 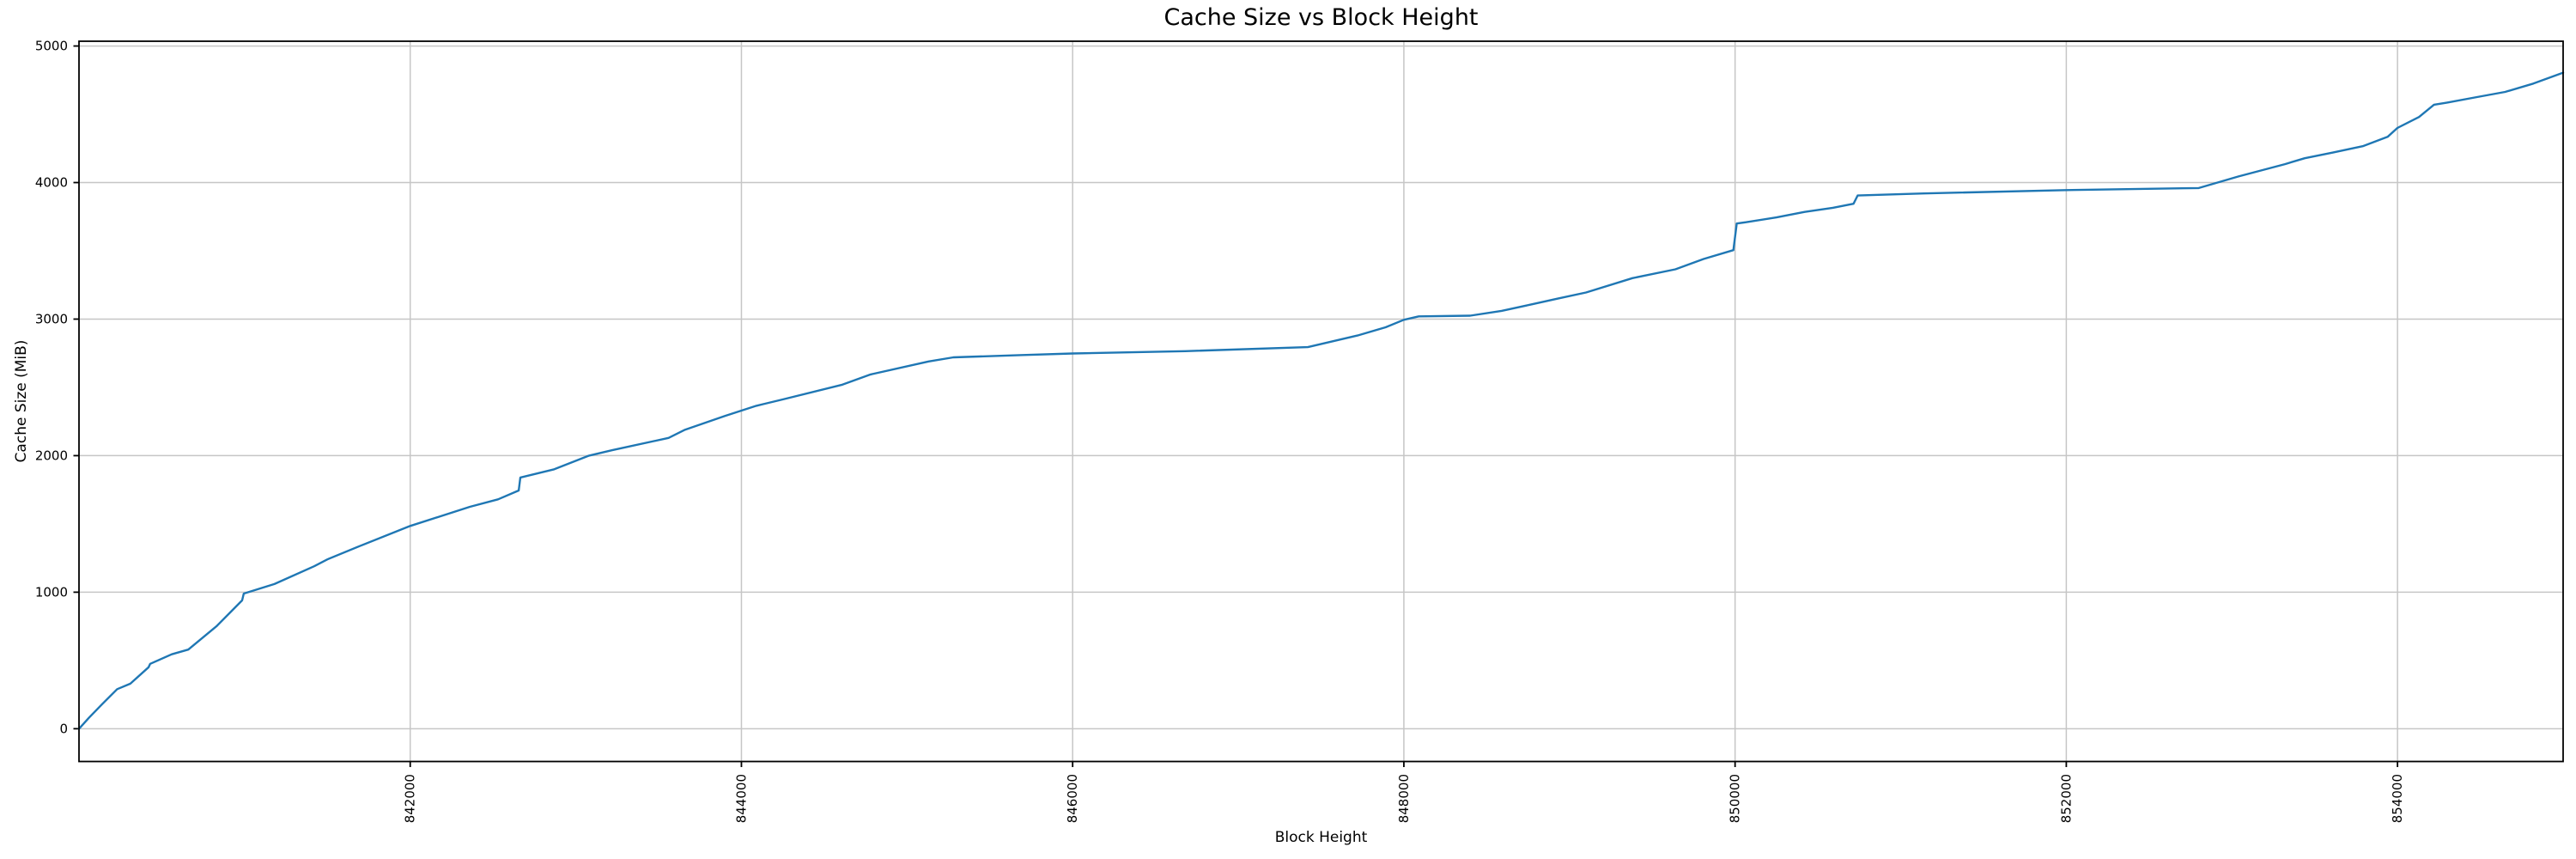 I want to click on x-tick-label: 842000, so click(x=410, y=799).